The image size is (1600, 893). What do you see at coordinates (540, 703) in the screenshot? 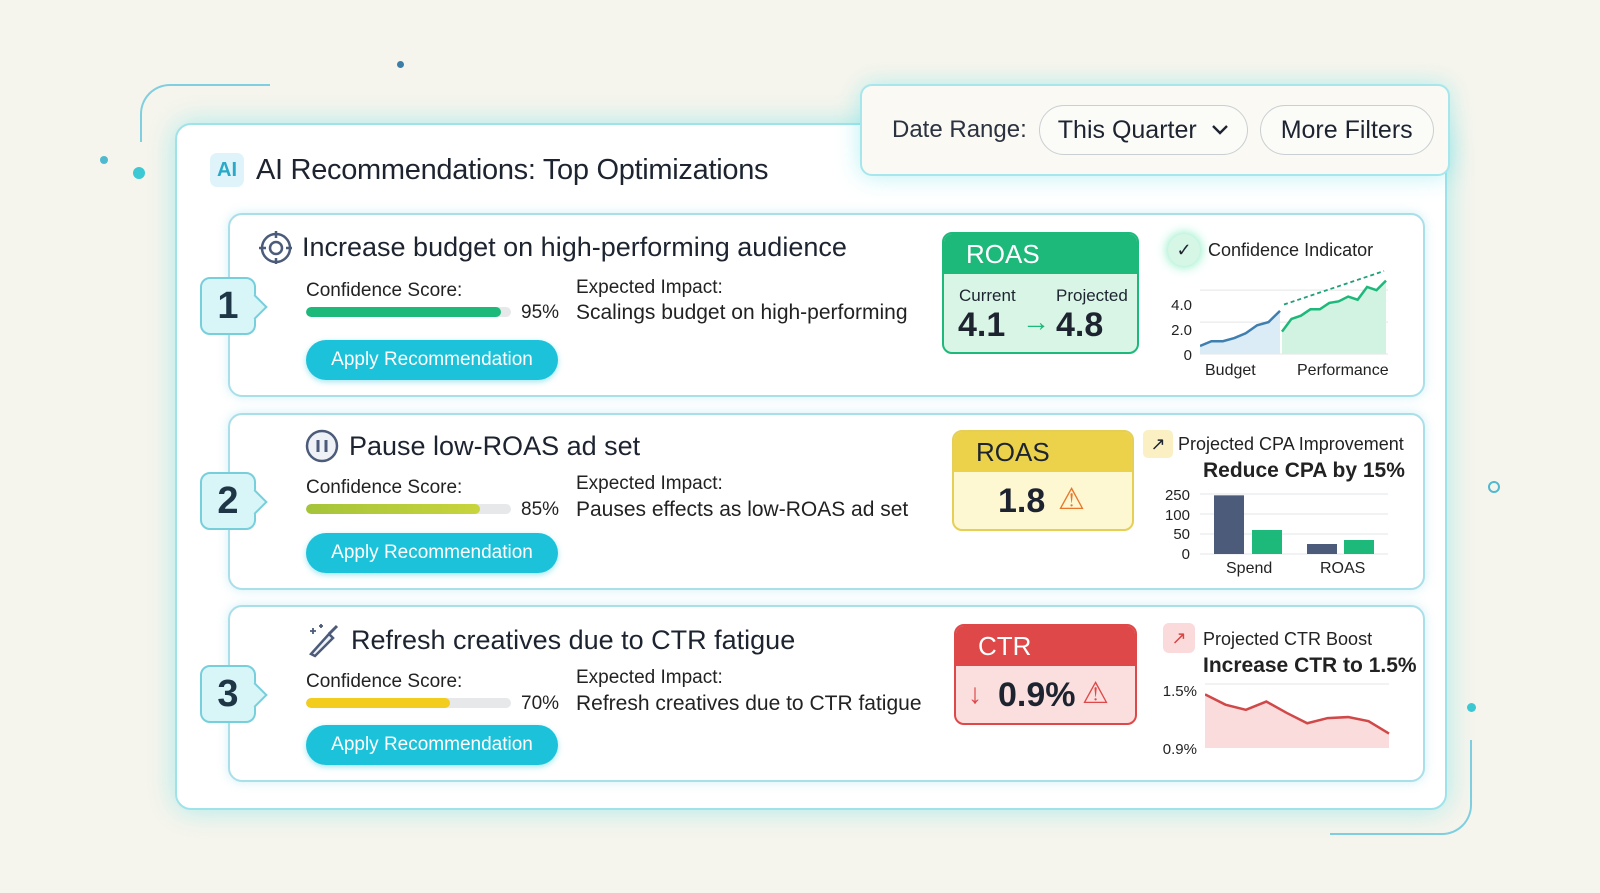
I see `confidence-value: 70%` at bounding box center [540, 703].